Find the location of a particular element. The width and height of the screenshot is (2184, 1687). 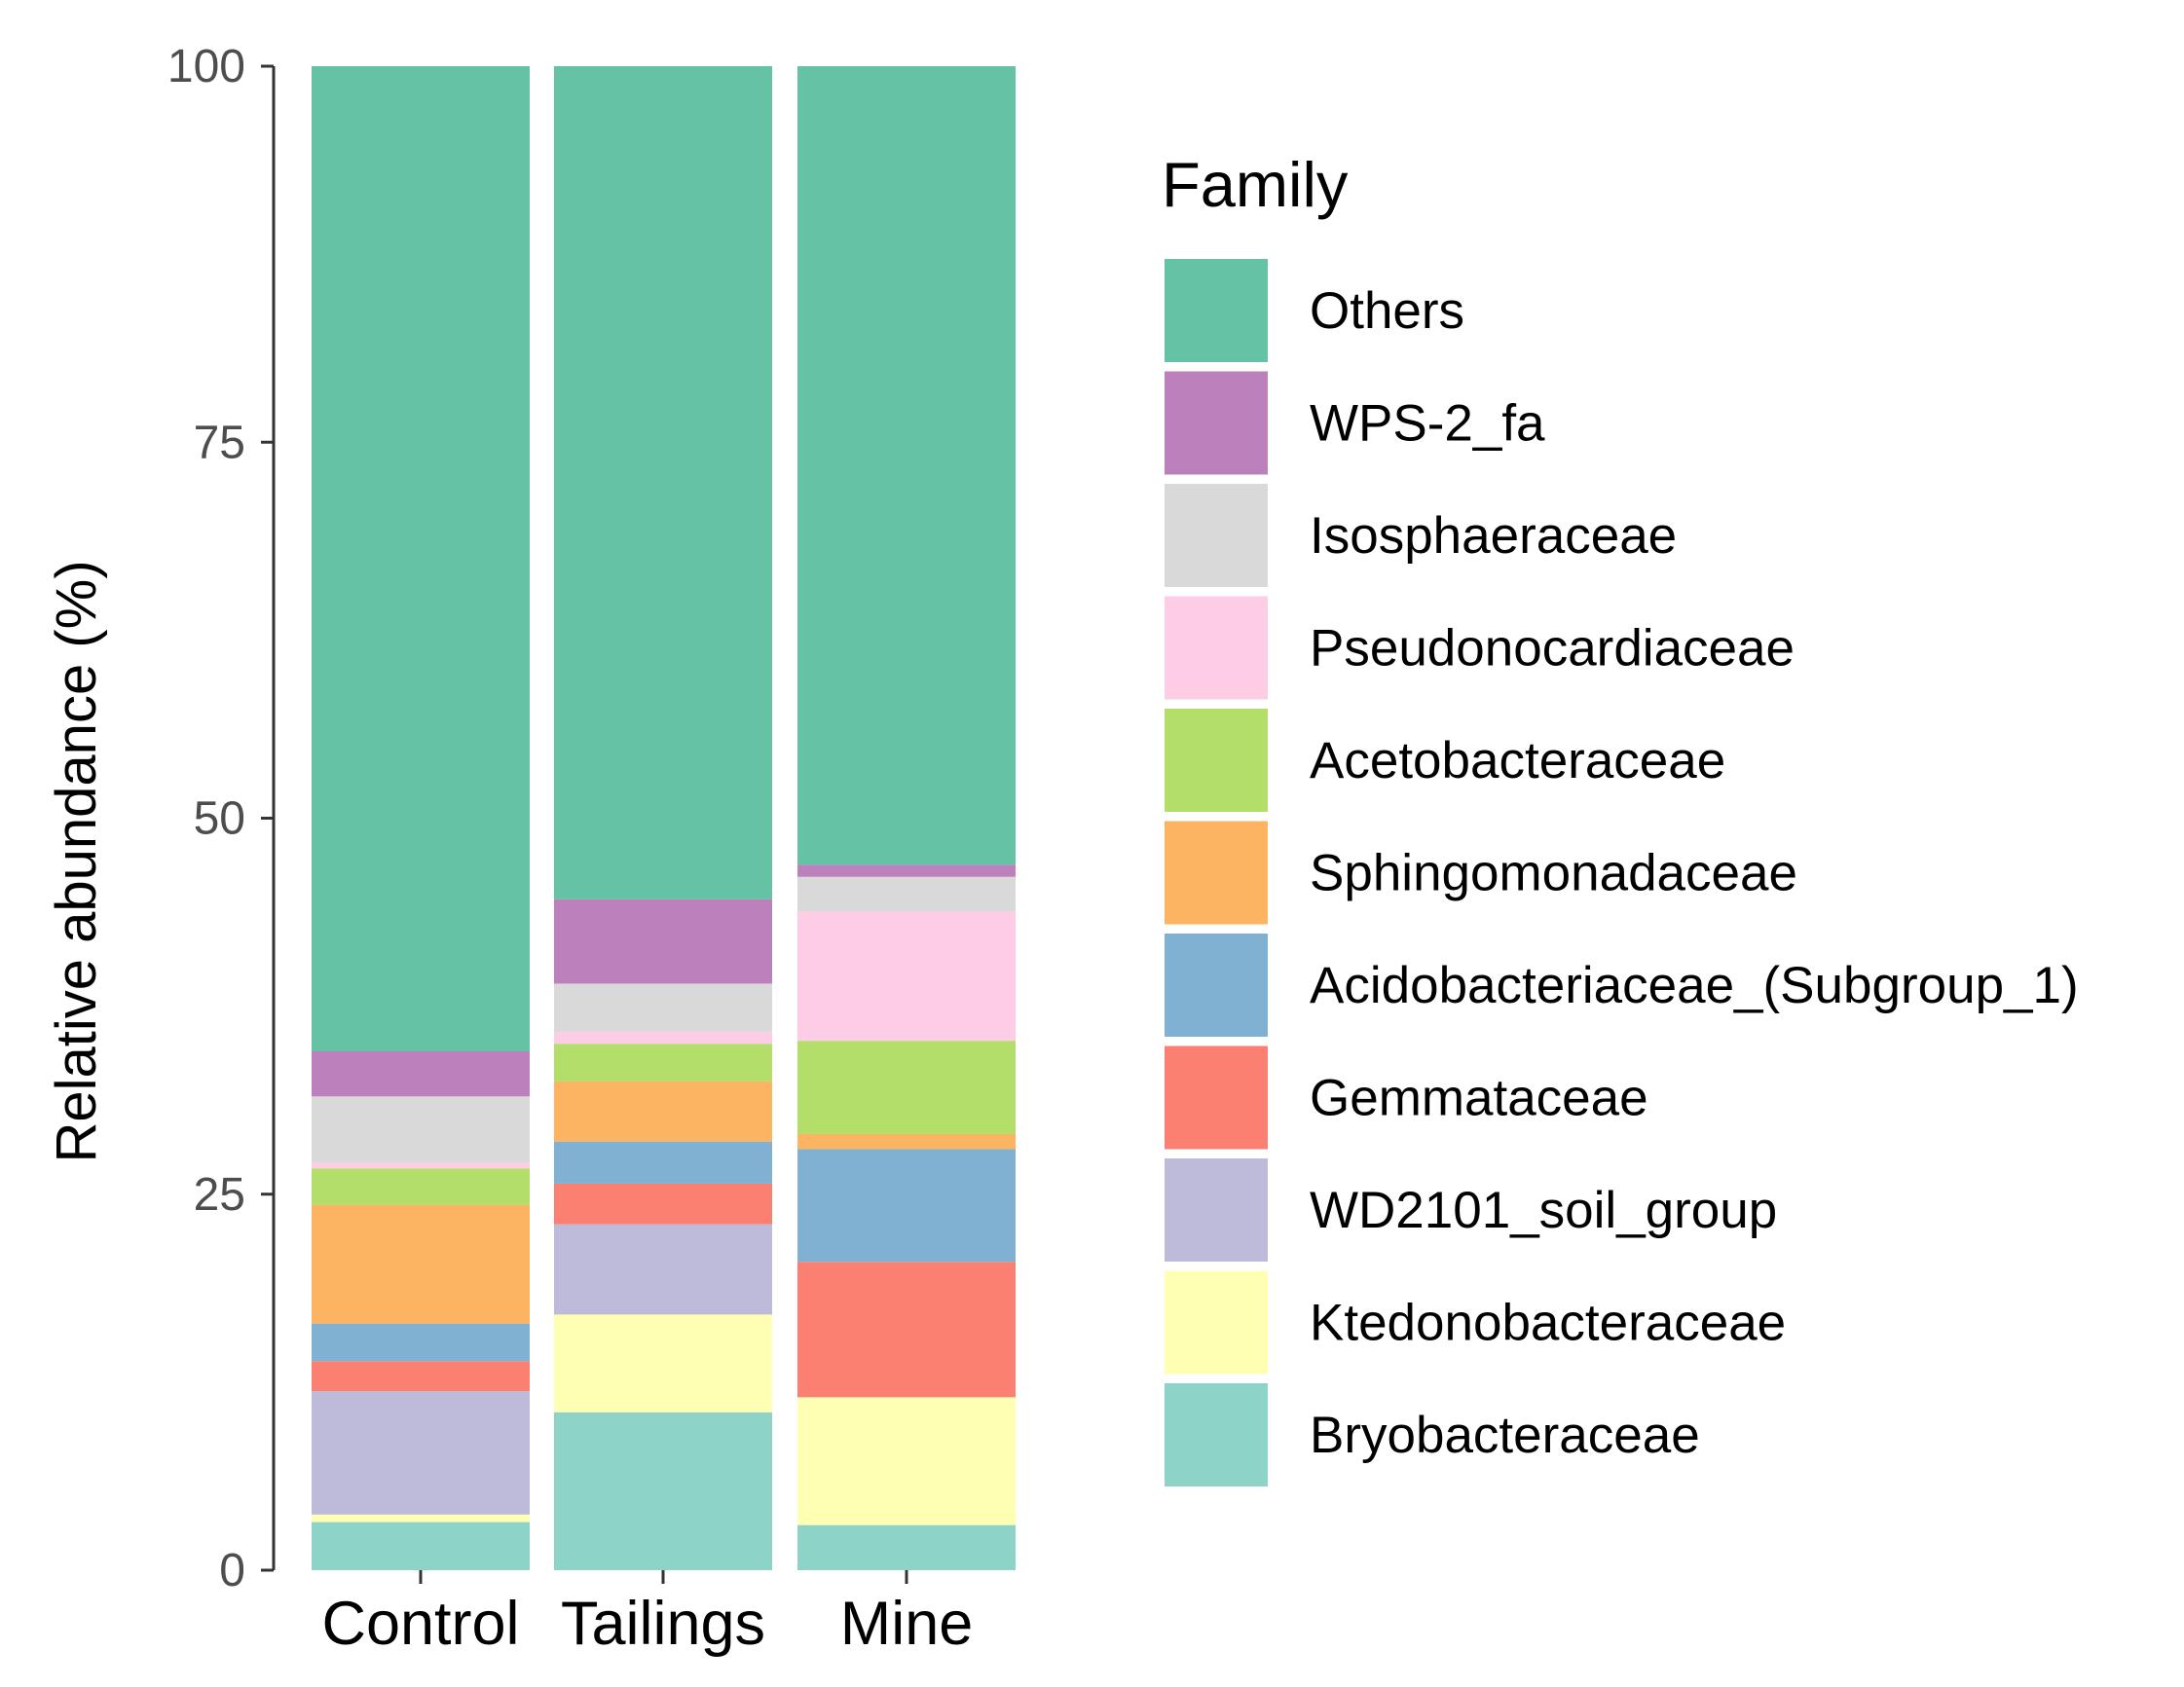

x-tick-label: Mine is located at coordinates (907, 1624).